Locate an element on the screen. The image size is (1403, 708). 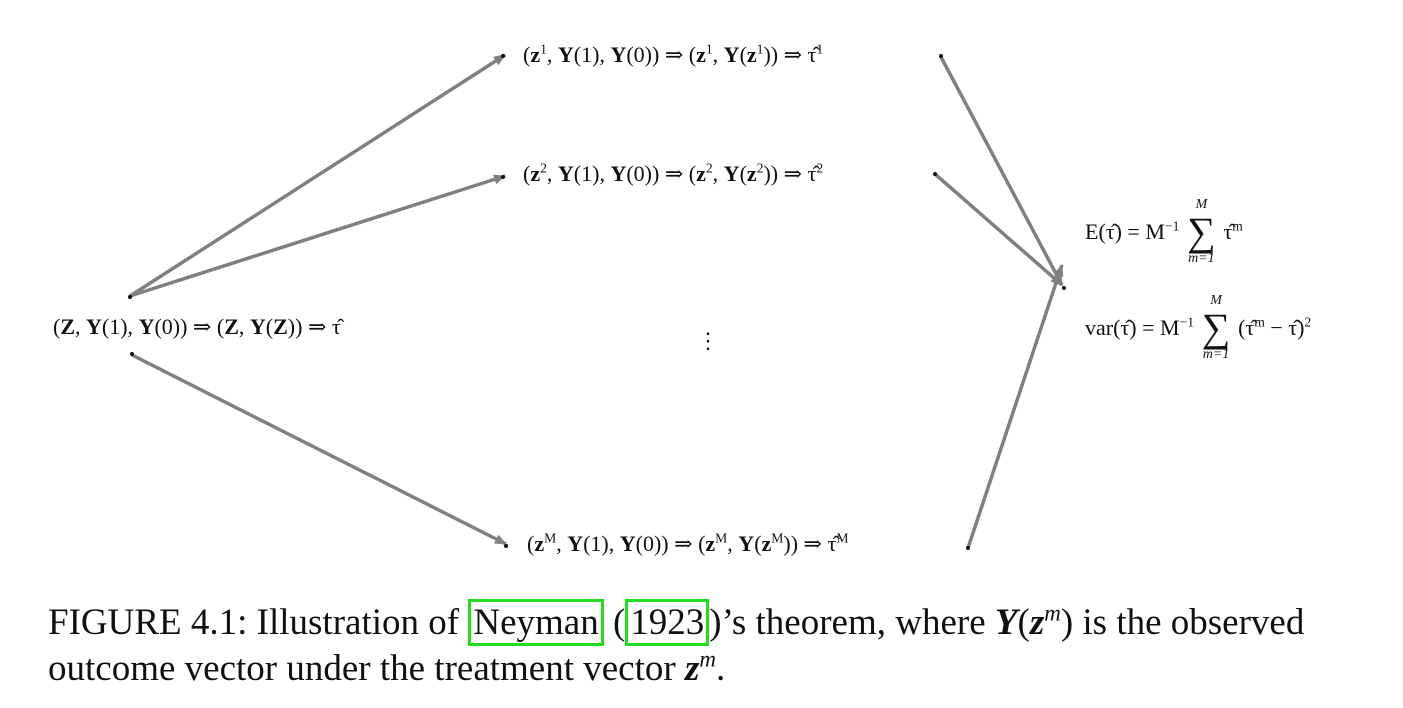
branch-node-2: (z2, Y(1), Y(0)) ⇒ (z2, Y(z2)) ⇒ τ̂2 is located at coordinates (673, 173).